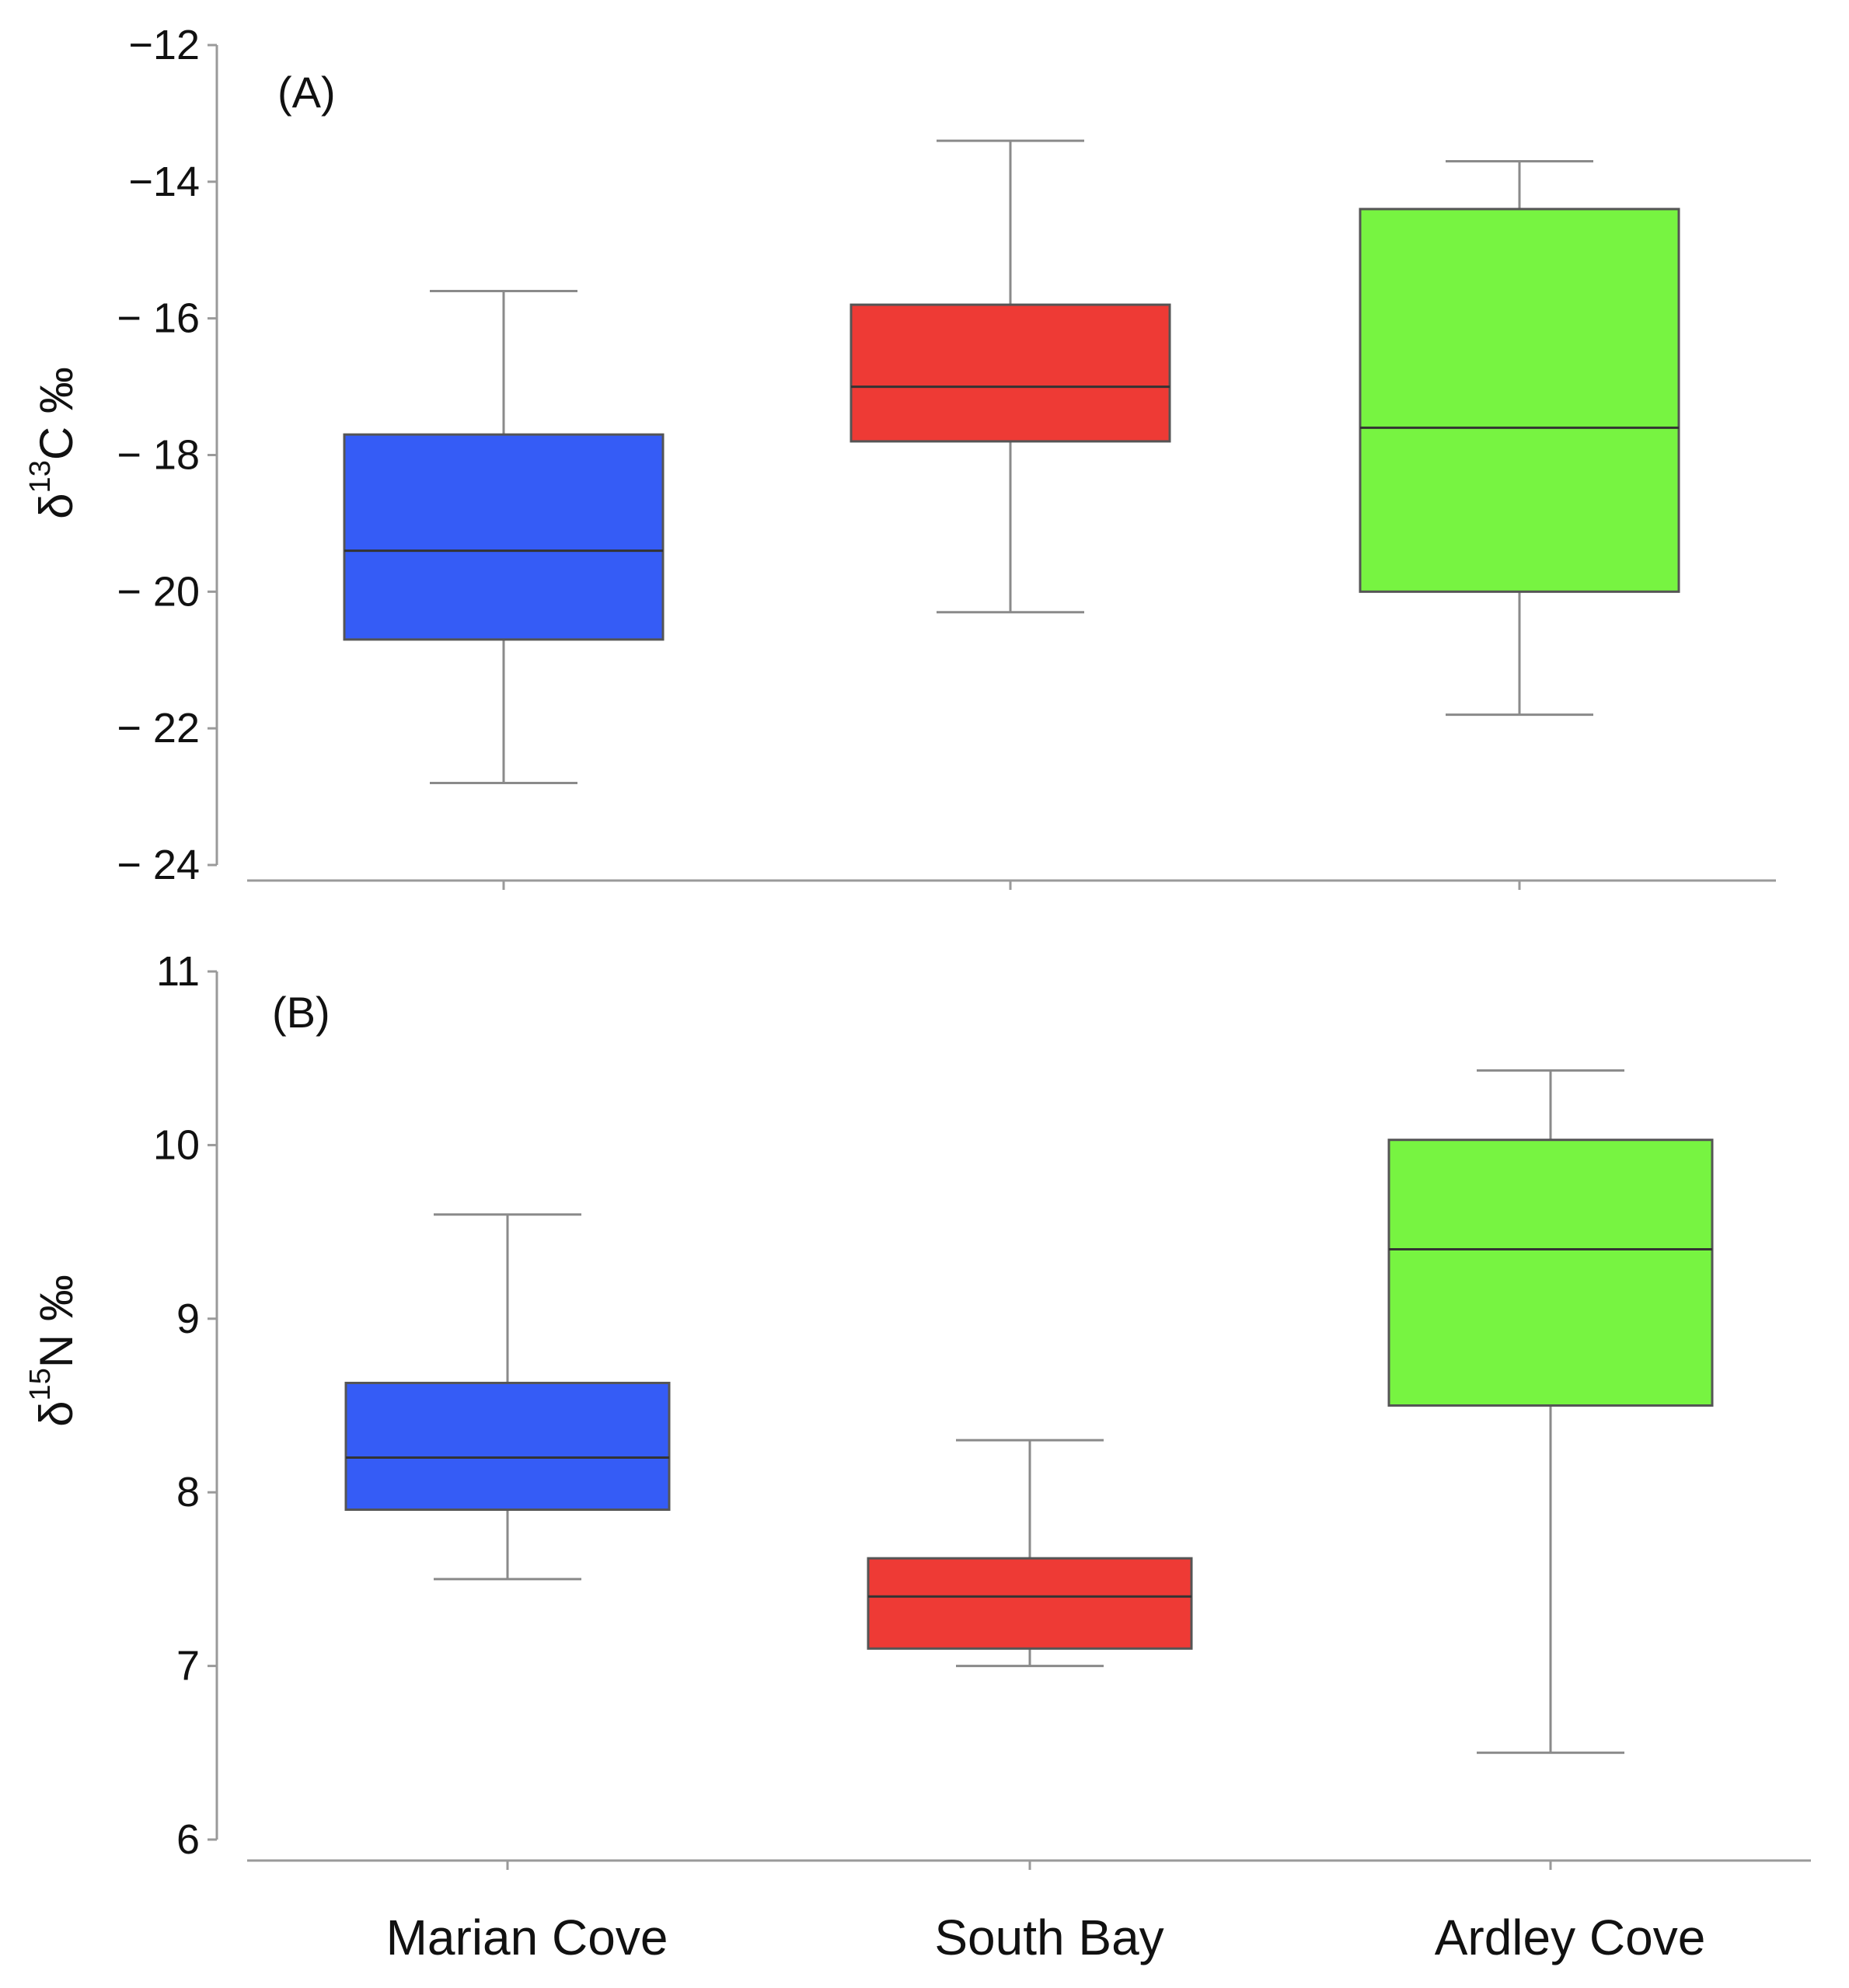  What do you see at coordinates (158, 318) in the screenshot?
I see `y-tick-label: − 16` at bounding box center [158, 318].